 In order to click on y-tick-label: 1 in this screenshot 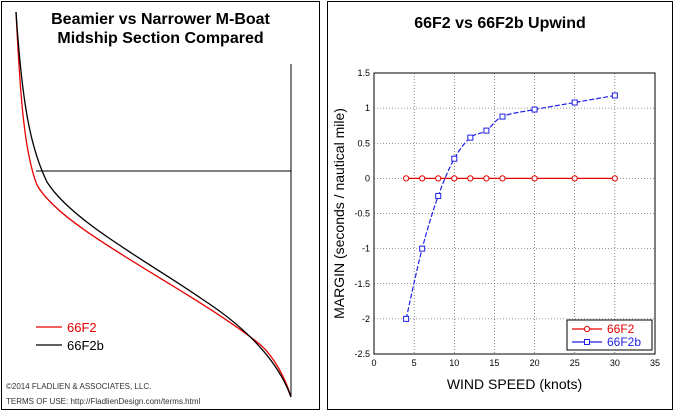, I will do `click(367, 108)`.